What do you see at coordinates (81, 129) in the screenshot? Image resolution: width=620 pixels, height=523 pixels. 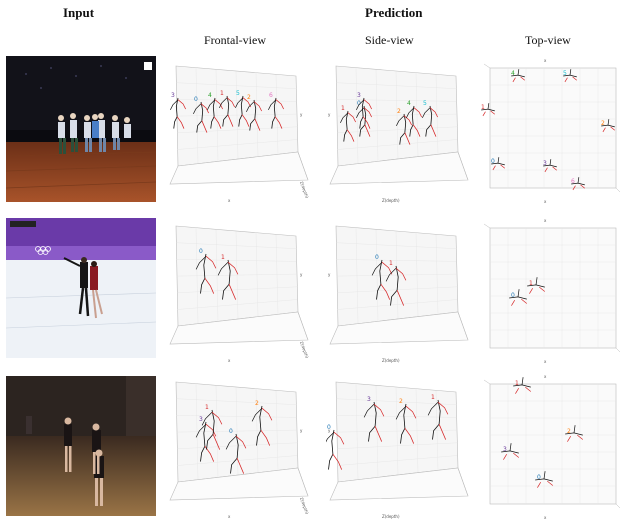 I see `input-photo-dance-group` at bounding box center [81, 129].